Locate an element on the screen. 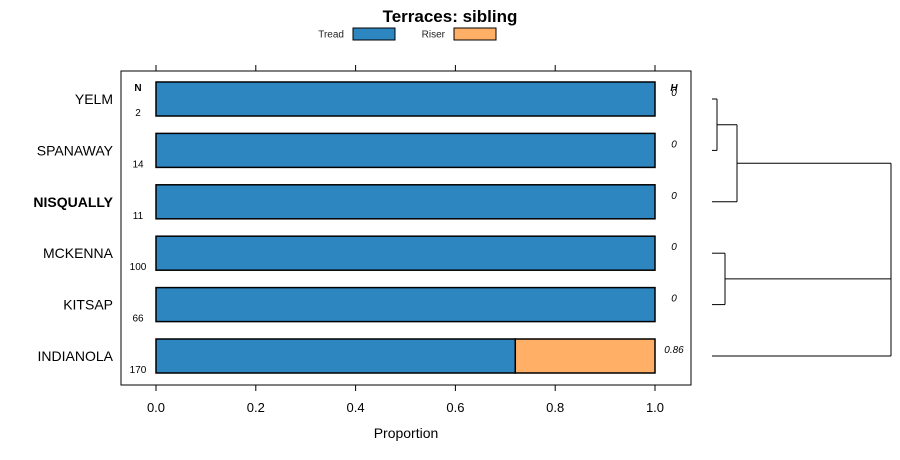 Image resolution: width=900 pixels, height=460 pixels. chart-title: Terraces: sibling is located at coordinates (450, 16).